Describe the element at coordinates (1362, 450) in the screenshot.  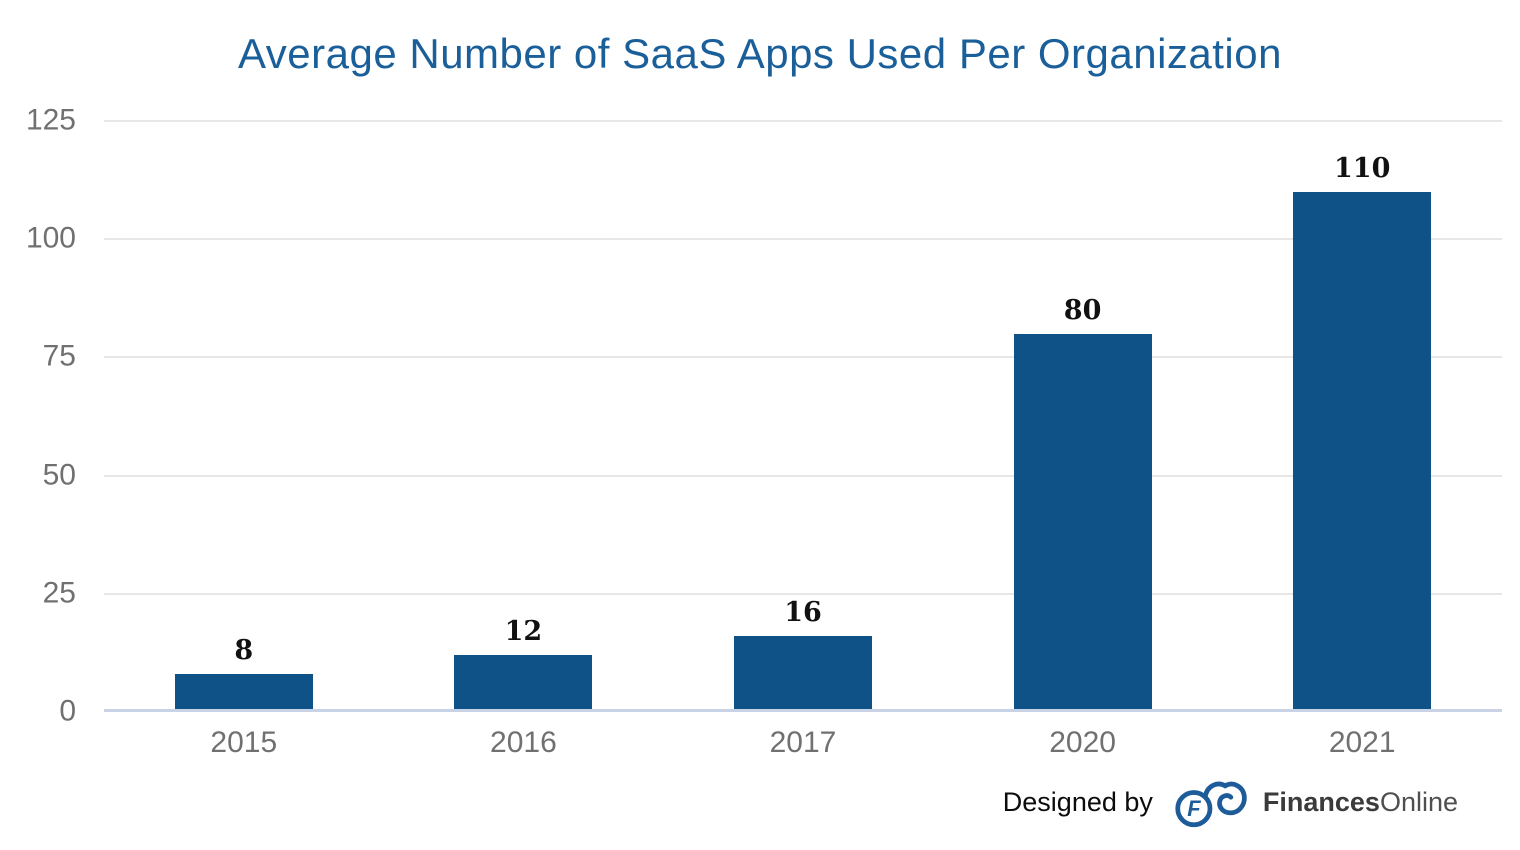
I see `bar-2021` at that location.